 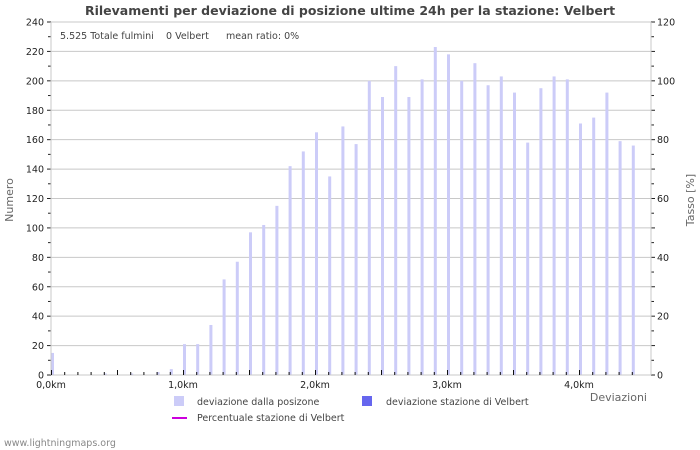 What do you see at coordinates (179, 401) in the screenshot?
I see `legend-swatch-all-deviation` at bounding box center [179, 401].